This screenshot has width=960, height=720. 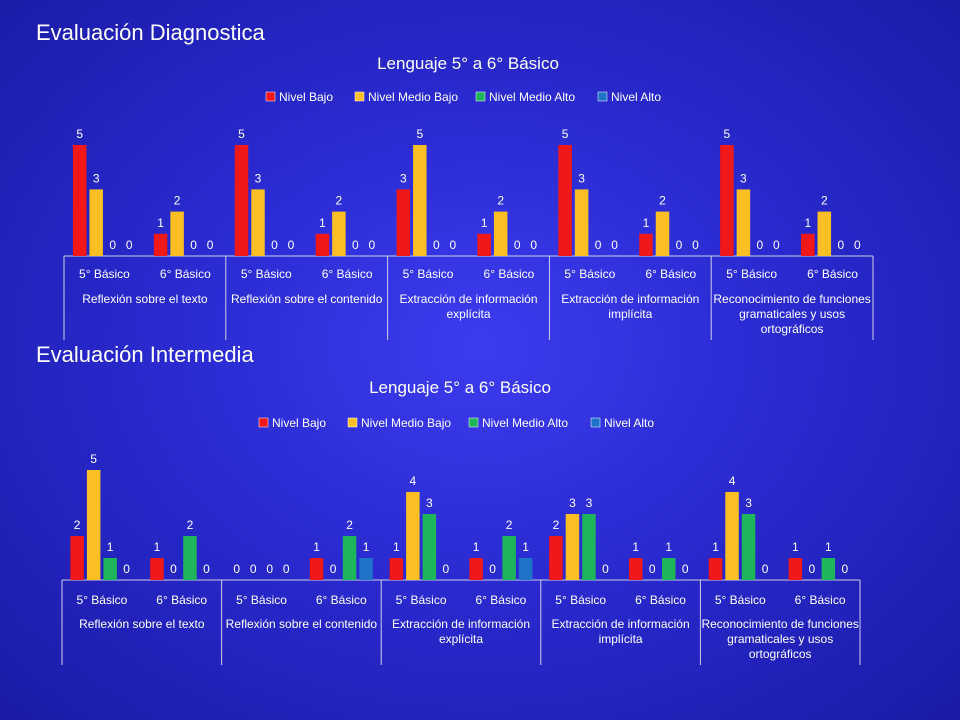 I want to click on chart-title: Lenguaje 5° a 6° Básico, so click(x=468, y=63).